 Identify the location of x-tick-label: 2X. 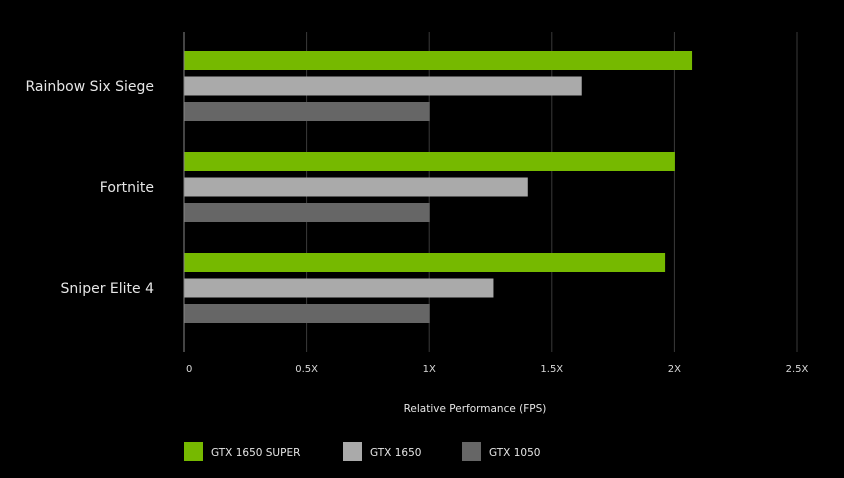
(674, 369).